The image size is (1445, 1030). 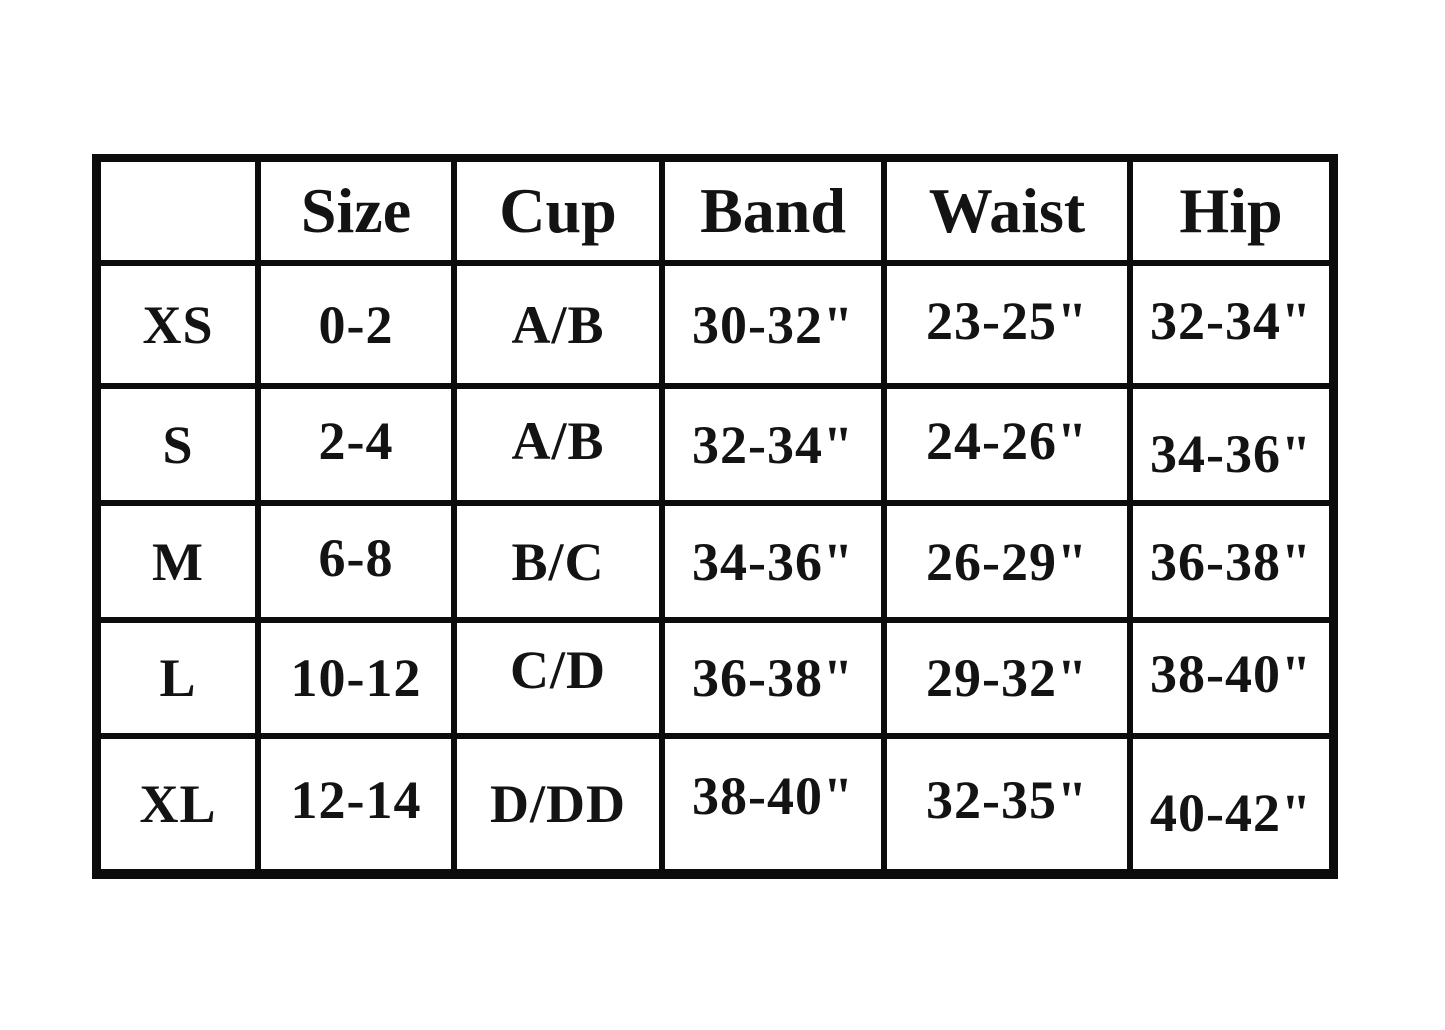 What do you see at coordinates (1007, 561) in the screenshot?
I see `cell-m-waist: 26-29"` at bounding box center [1007, 561].